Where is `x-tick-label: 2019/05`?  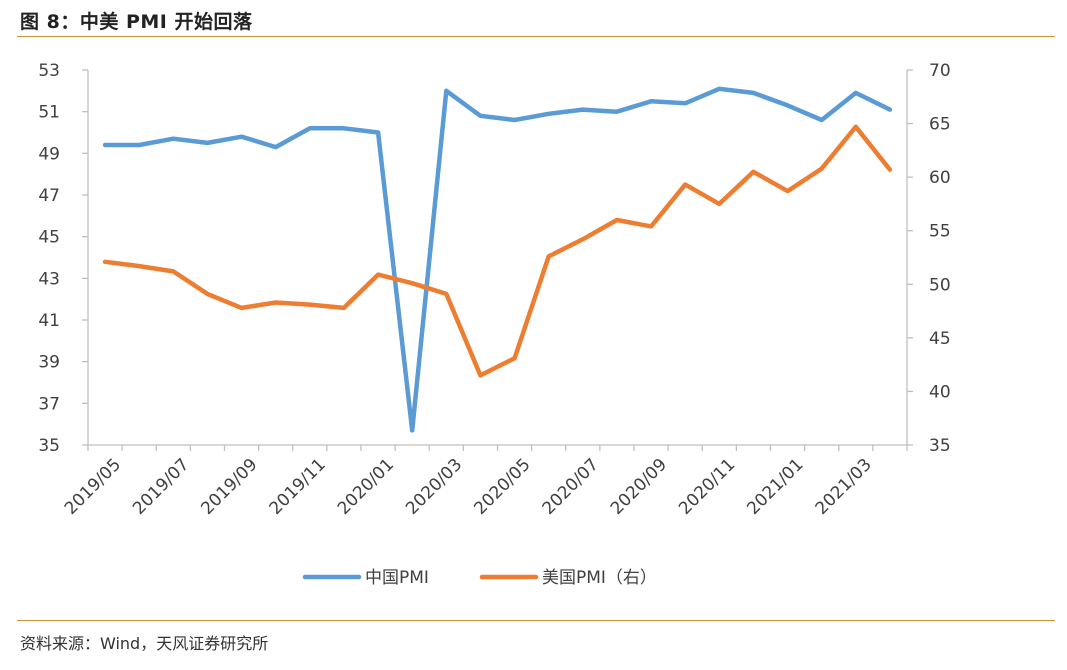 x-tick-label: 2019/05 is located at coordinates (93, 487).